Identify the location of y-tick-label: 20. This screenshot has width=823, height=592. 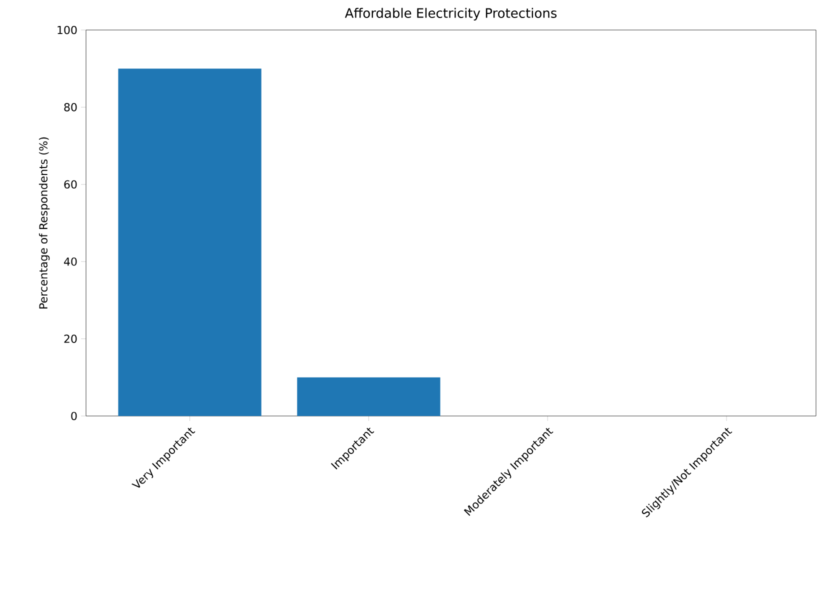
(70, 338).